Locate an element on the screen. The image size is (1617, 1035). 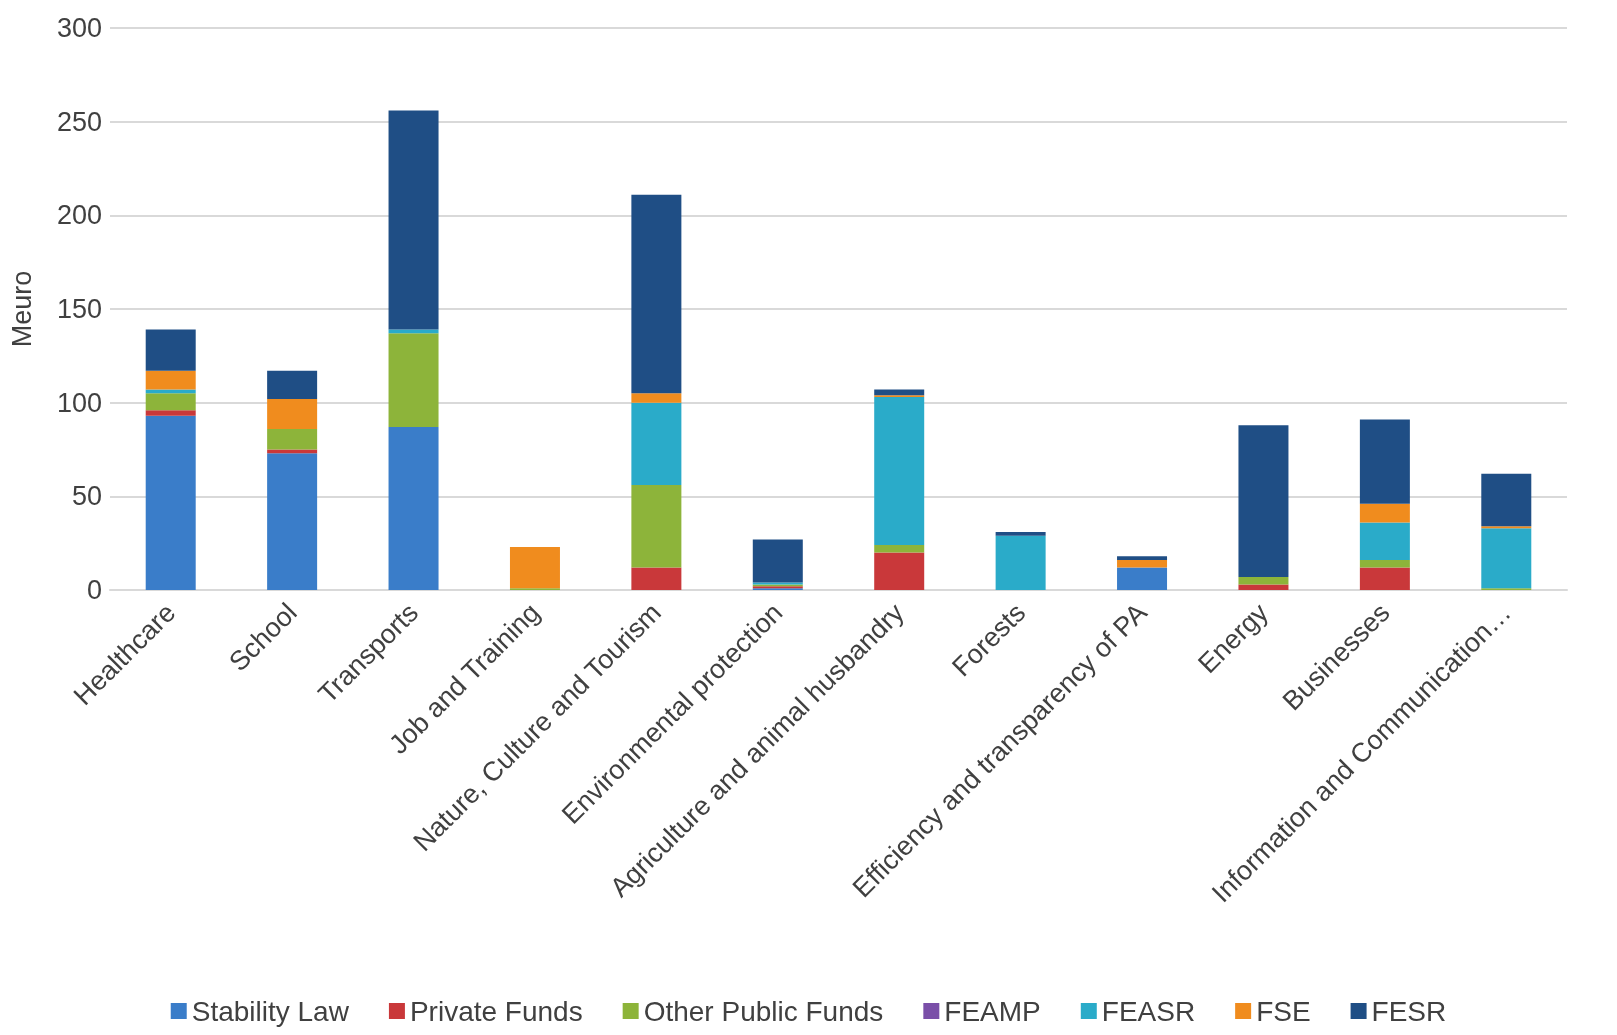
y-tick-label: 200 is located at coordinates (79, 215).